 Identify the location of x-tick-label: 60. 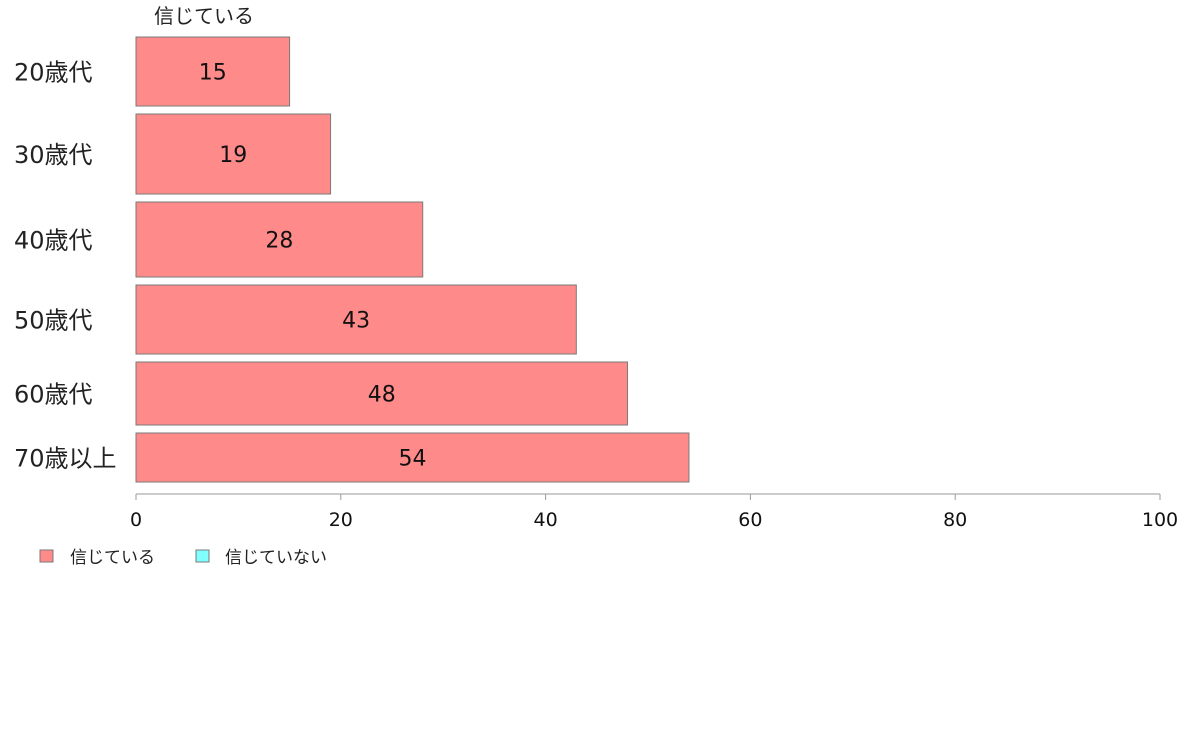
(750, 520).